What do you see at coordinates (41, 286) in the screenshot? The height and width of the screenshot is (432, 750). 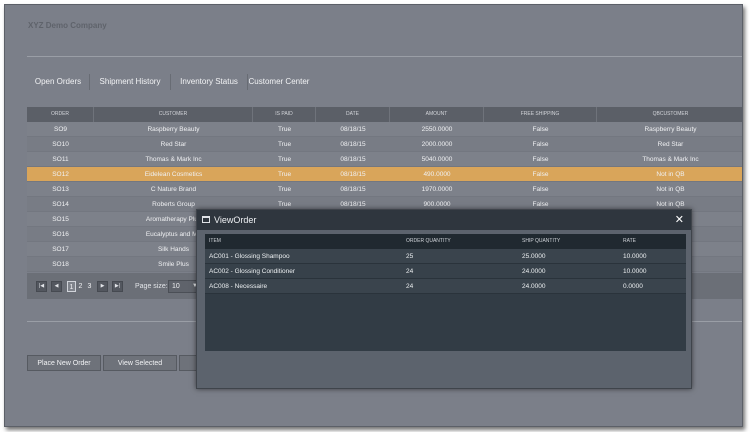 I see `first-page-icon: |◀` at bounding box center [41, 286].